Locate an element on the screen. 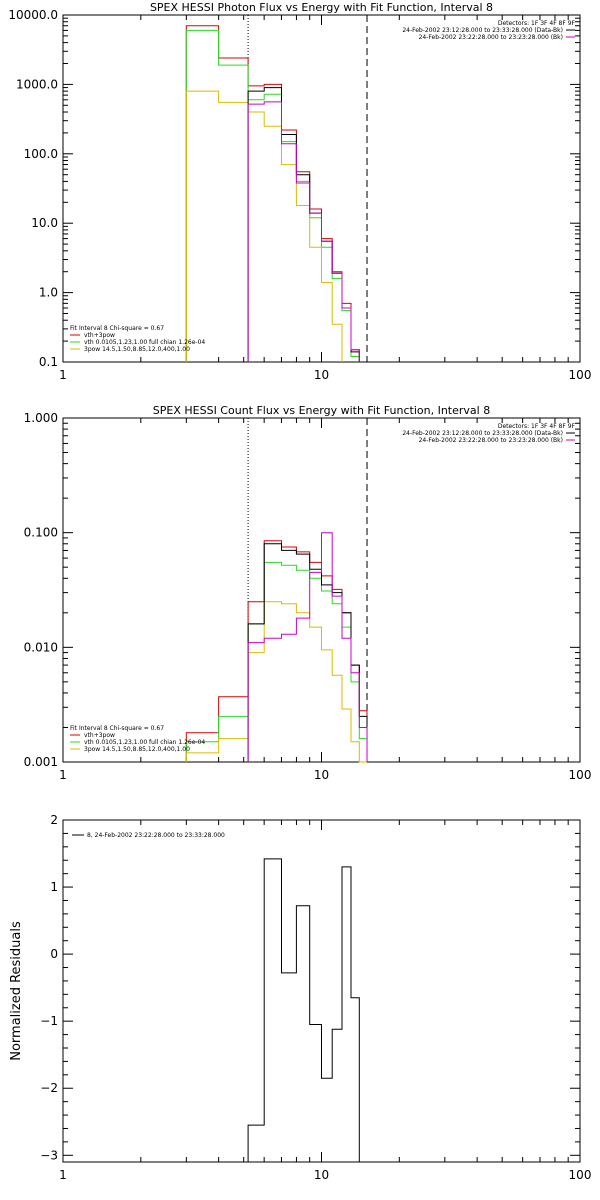 The image size is (600, 1200). series-line-red is located at coordinates (272, 193).